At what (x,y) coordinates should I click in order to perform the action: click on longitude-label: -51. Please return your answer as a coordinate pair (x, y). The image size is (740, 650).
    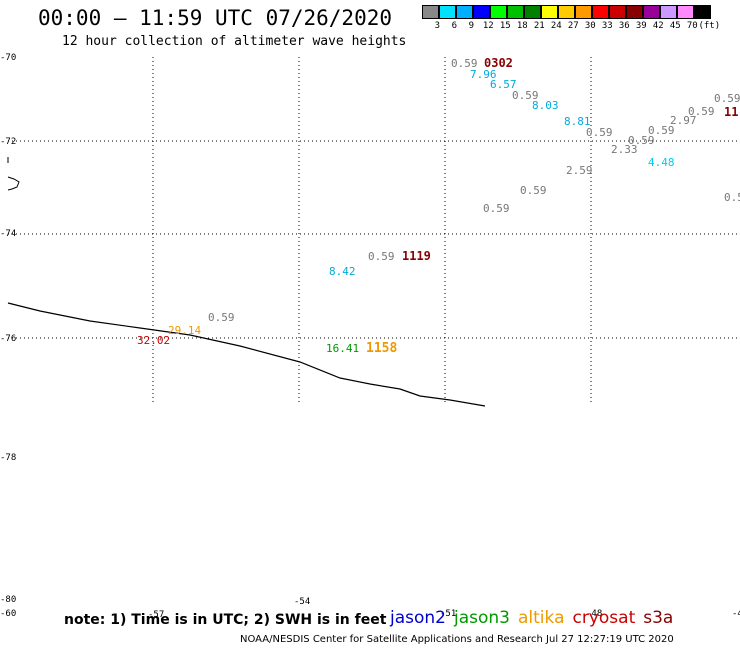
    Looking at the image, I should click on (448, 614).